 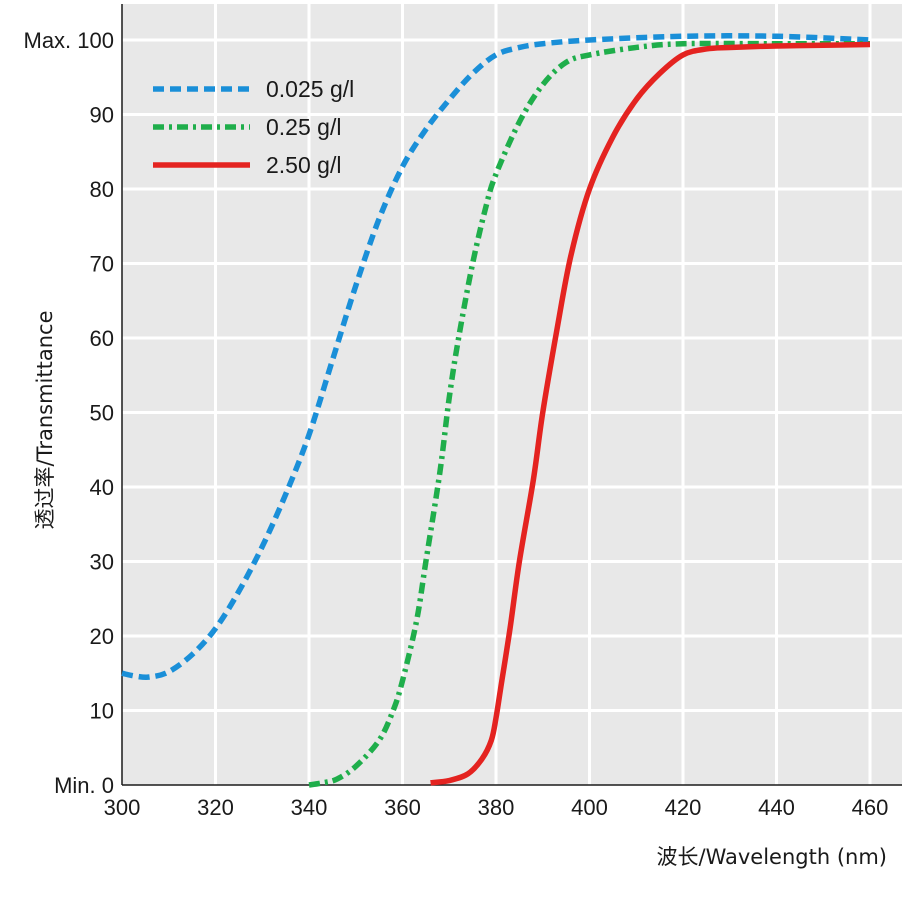 I want to click on legend-label-3: 2.50 g/l, so click(x=303, y=165).